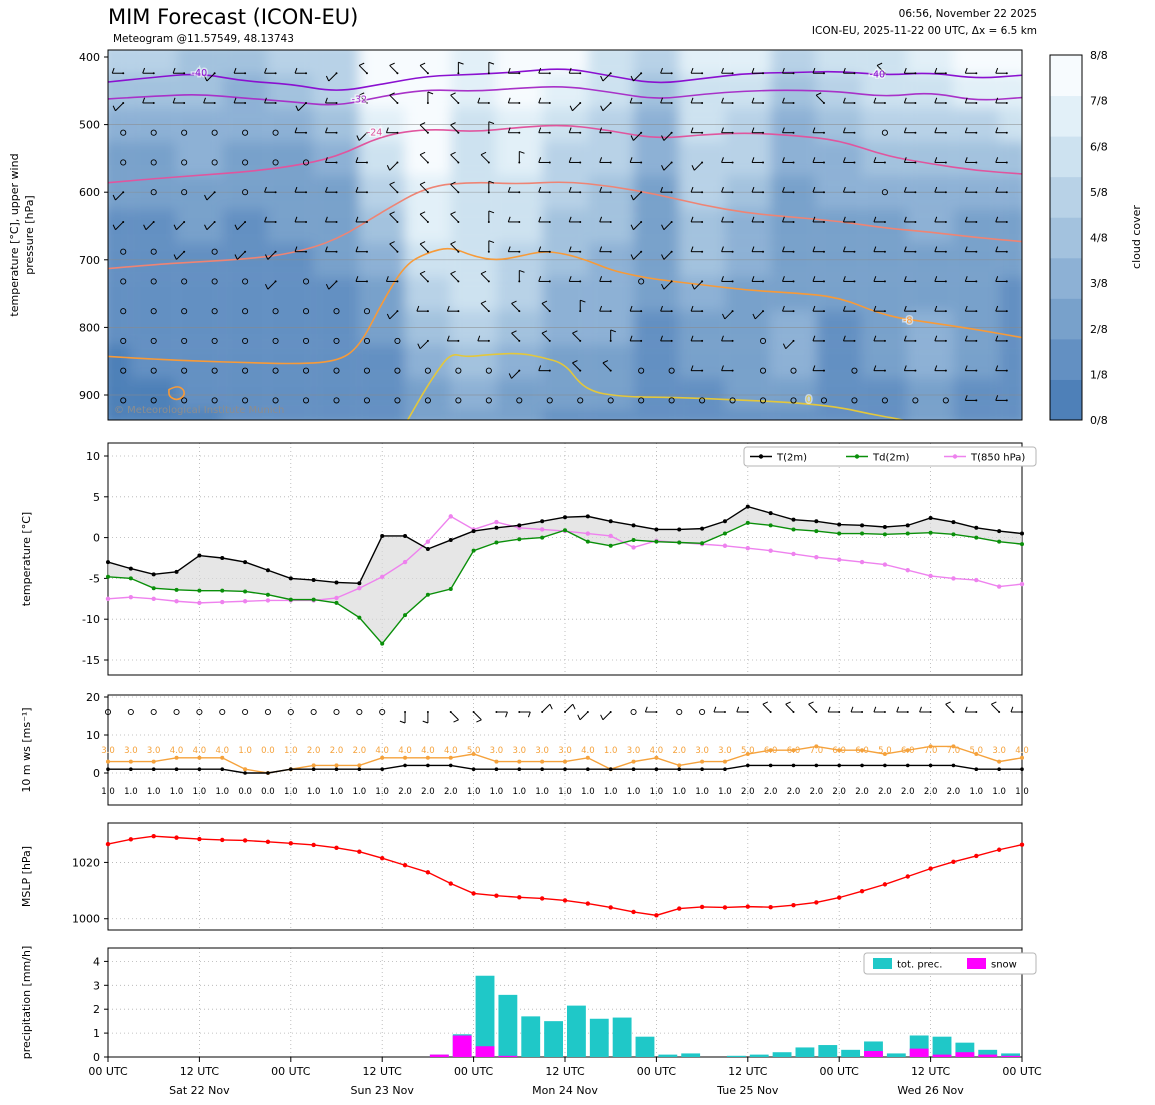 The width and height of the screenshot is (1155, 1105). I want to click on svg-text: T(850 hPa), so click(997, 458).